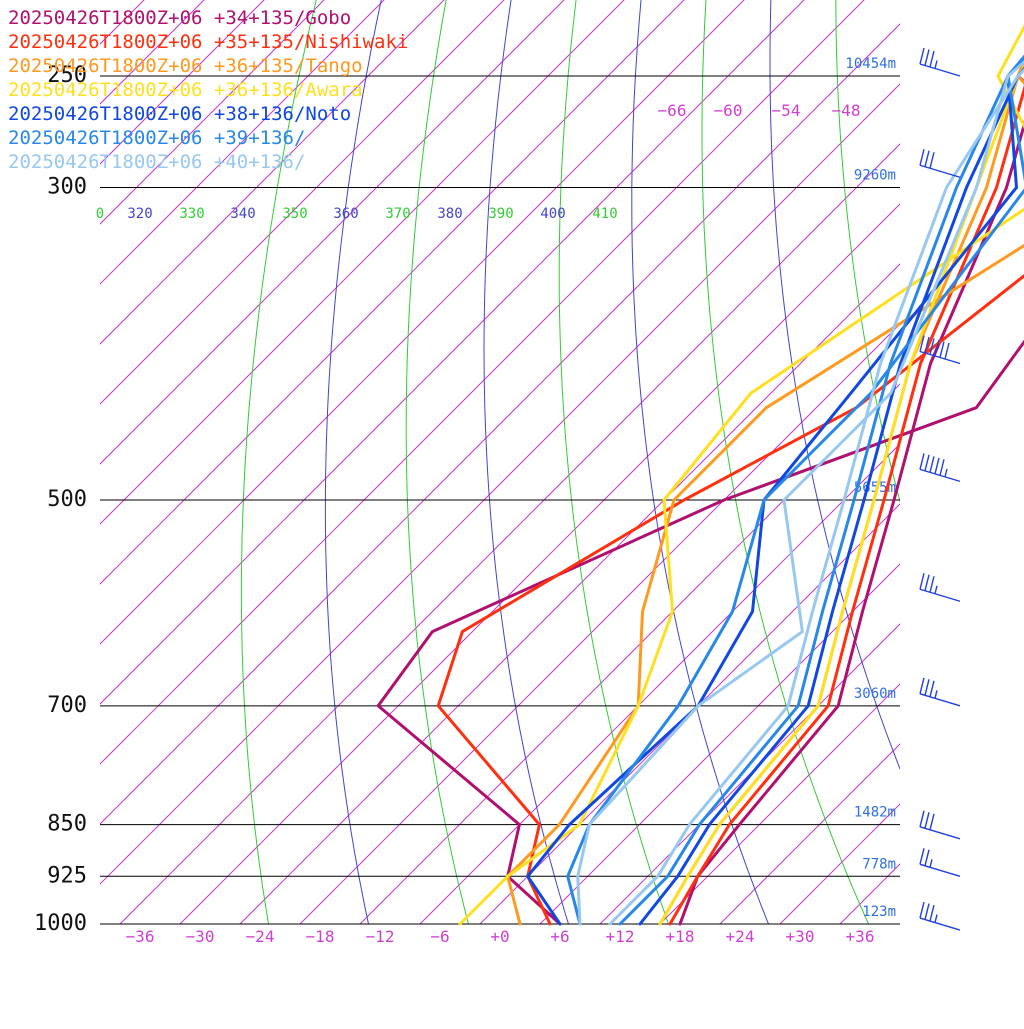 The height and width of the screenshot is (1029, 1024). I want to click on height-label: 3060m, so click(875, 694).